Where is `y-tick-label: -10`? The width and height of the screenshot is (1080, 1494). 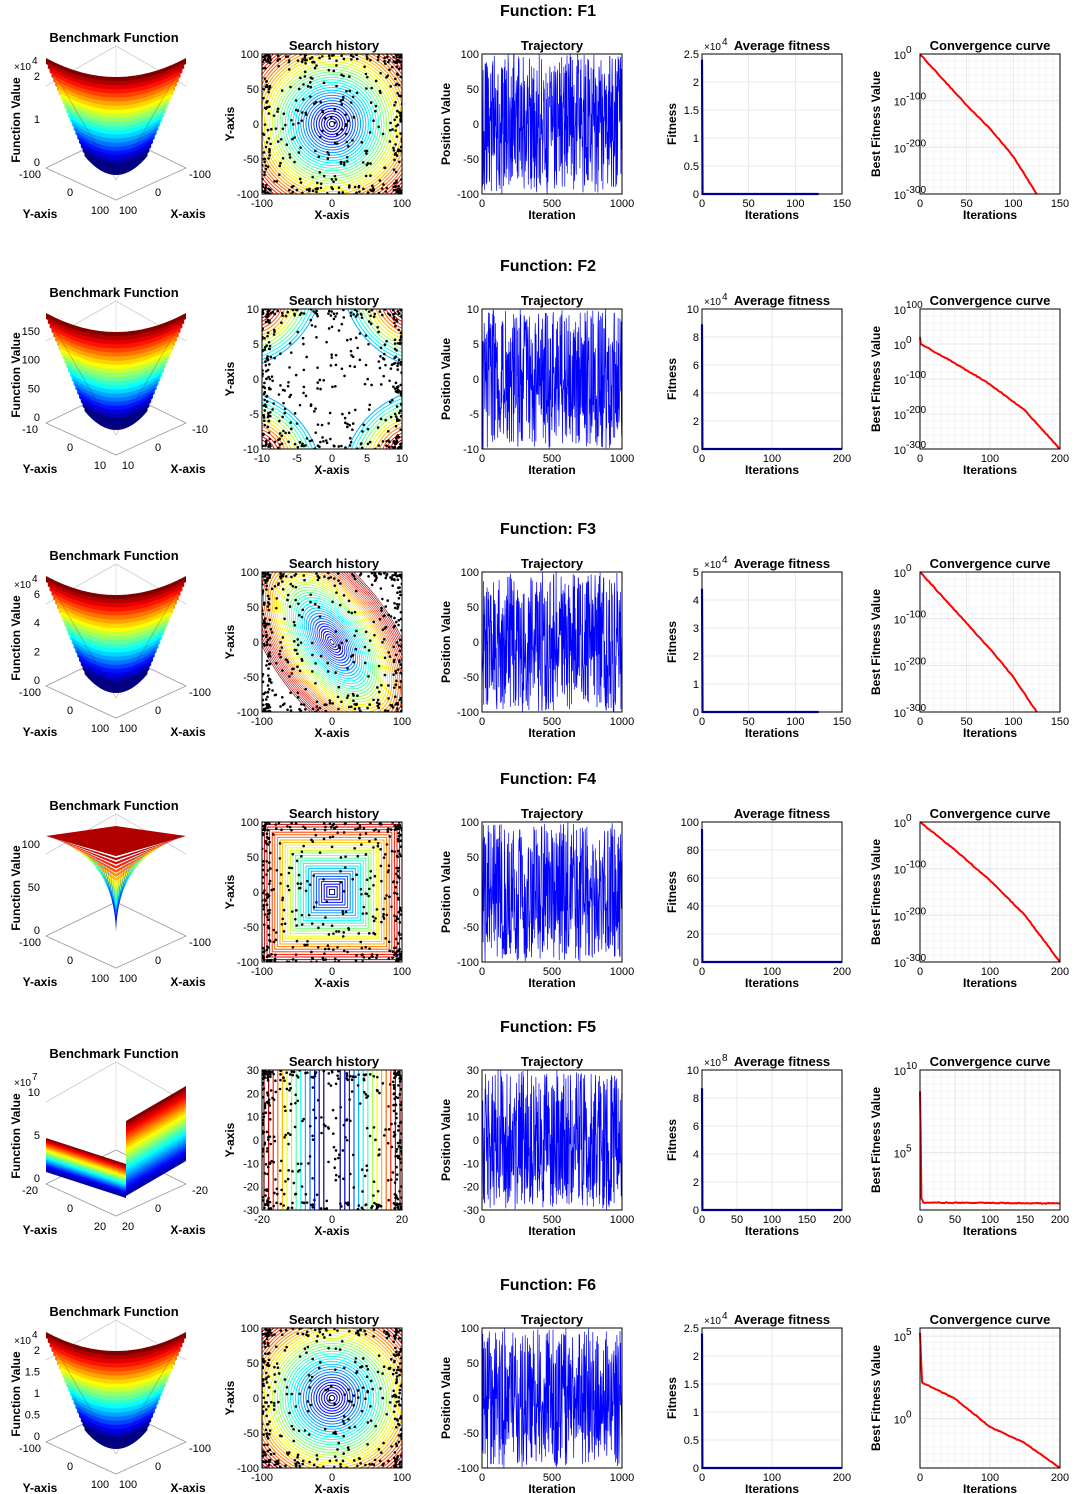
y-tick-label: -10 is located at coordinates (471, 450).